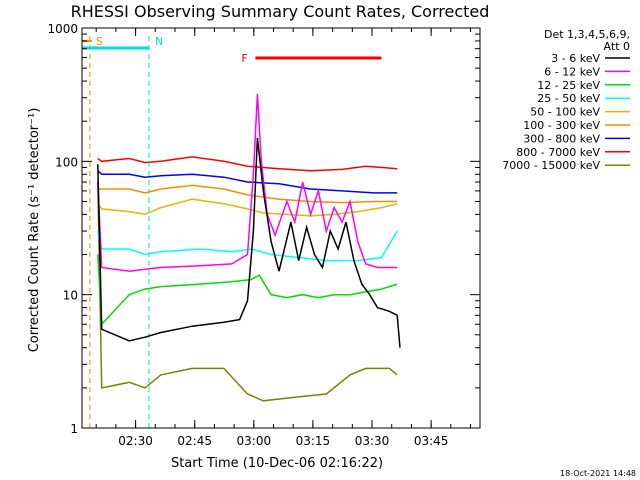 The width and height of the screenshot is (640, 480). I want to click on series-line-25-50-kev, so click(247, 246).